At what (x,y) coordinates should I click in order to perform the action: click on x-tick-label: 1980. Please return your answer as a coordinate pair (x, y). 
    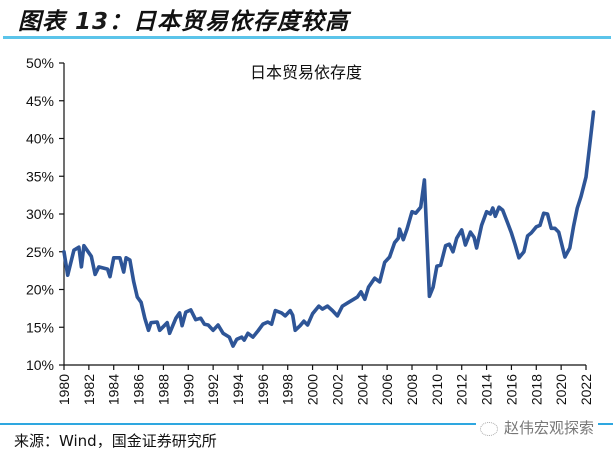
    Looking at the image, I should click on (64, 389).